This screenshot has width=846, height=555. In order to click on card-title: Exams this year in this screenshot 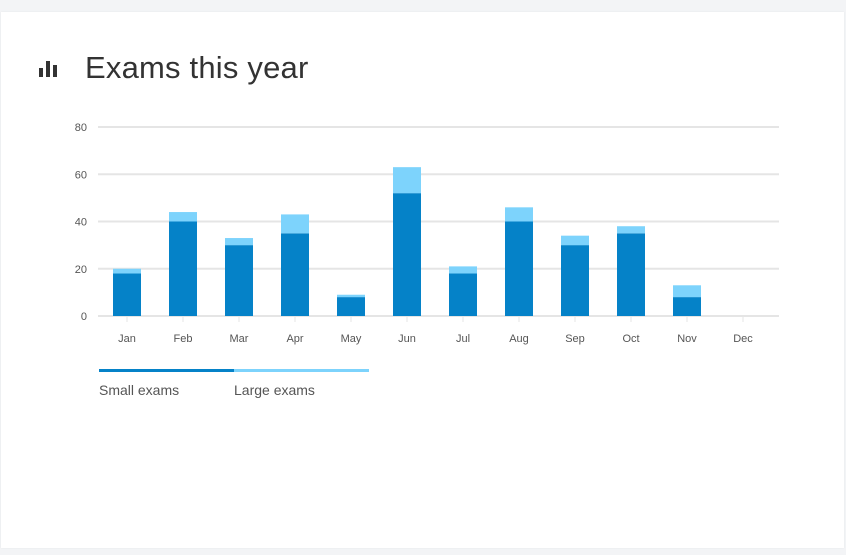, I will do `click(197, 67)`.